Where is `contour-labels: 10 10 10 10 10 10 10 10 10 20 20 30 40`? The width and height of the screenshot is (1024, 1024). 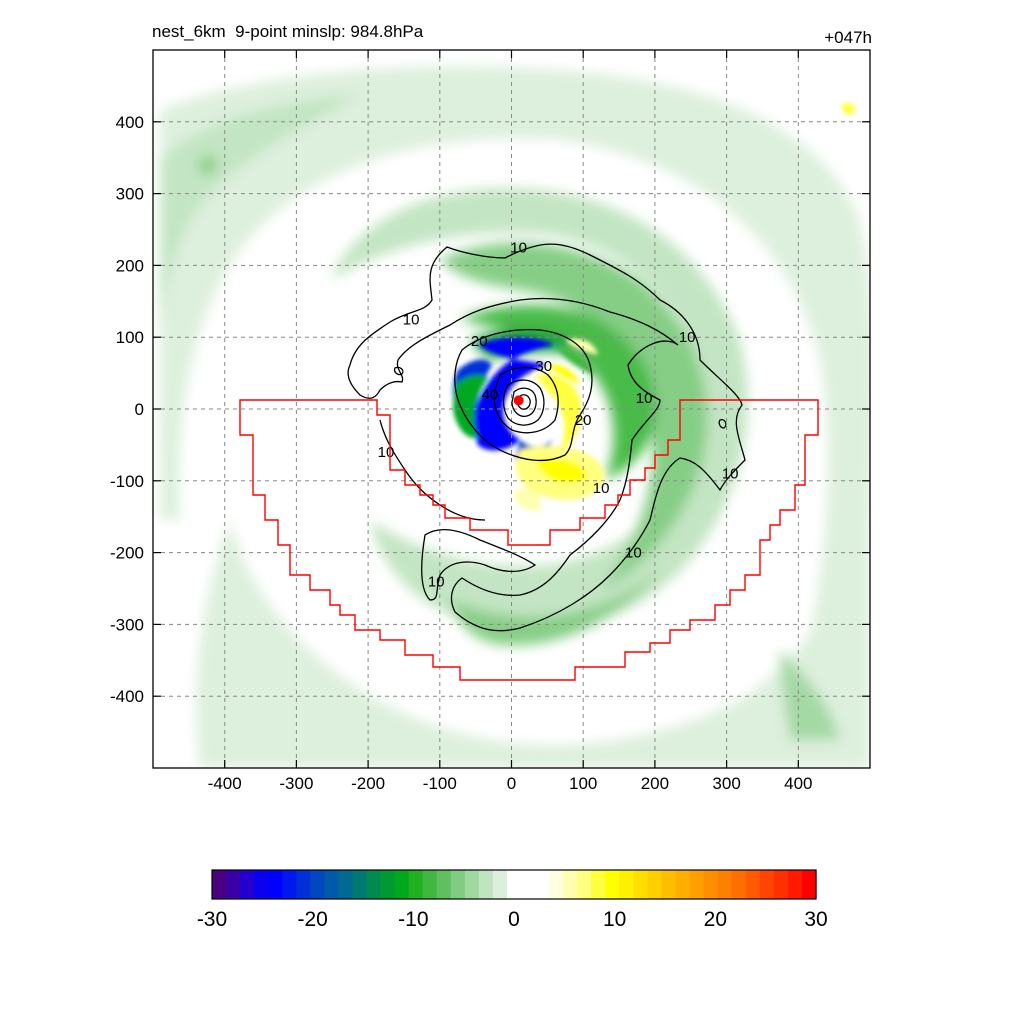
contour-labels: 10 10 10 10 10 10 10 10 10 20 20 30 40 is located at coordinates (558, 414).